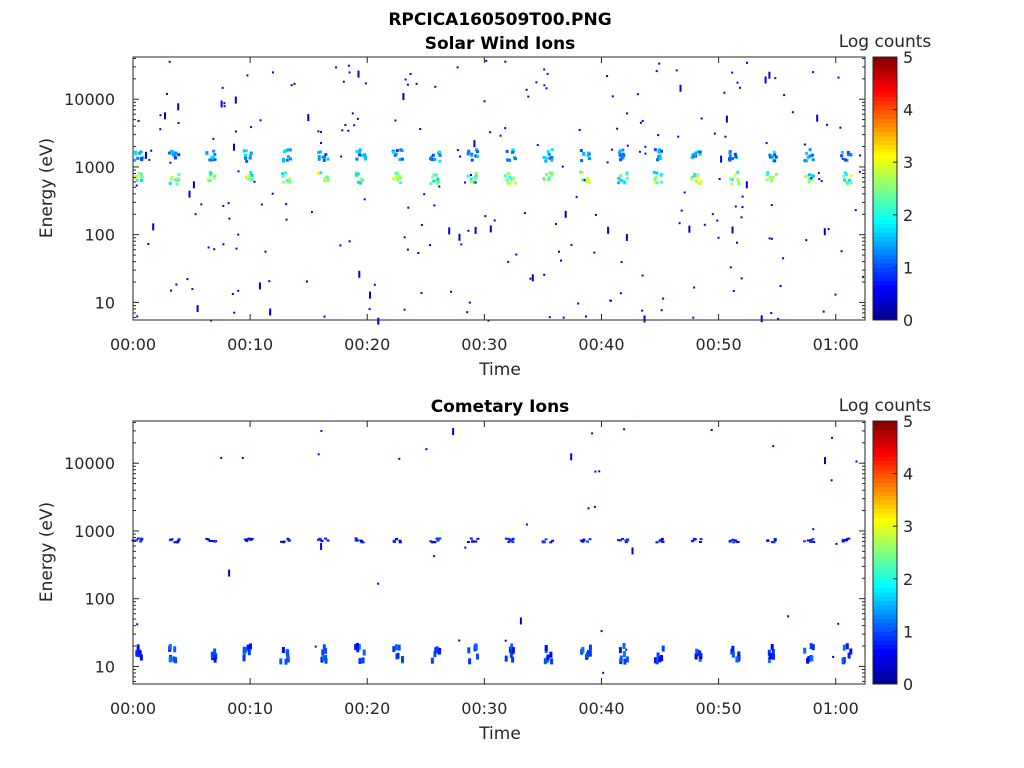  I want to click on x-tick-label: 00:40, so click(601, 344).